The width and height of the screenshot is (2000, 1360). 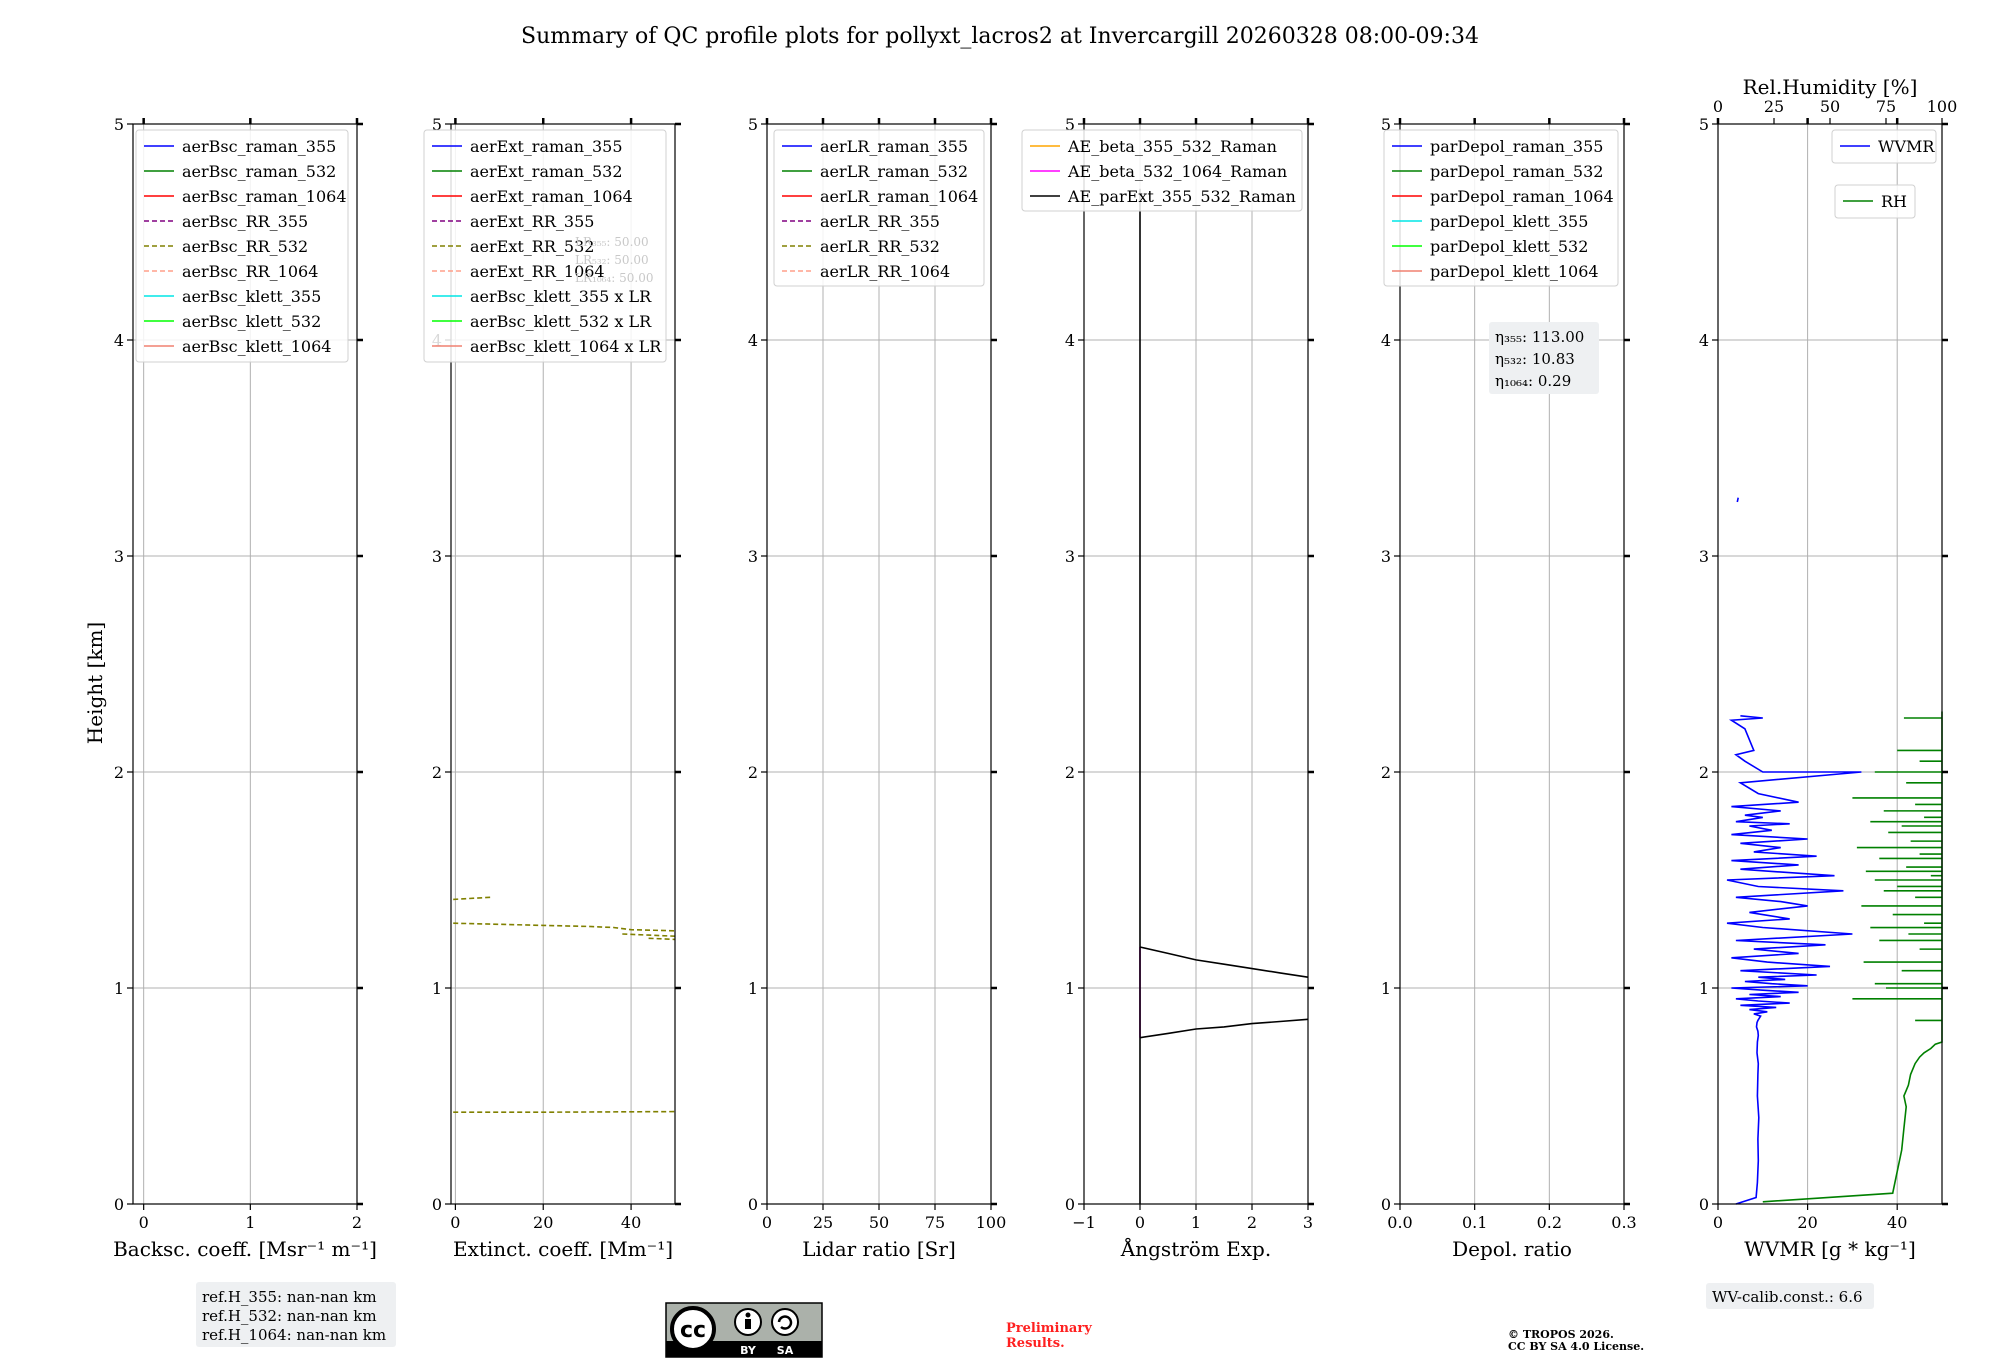 I want to click on series-line-wvmr-blip, so click(x=1737, y=500).